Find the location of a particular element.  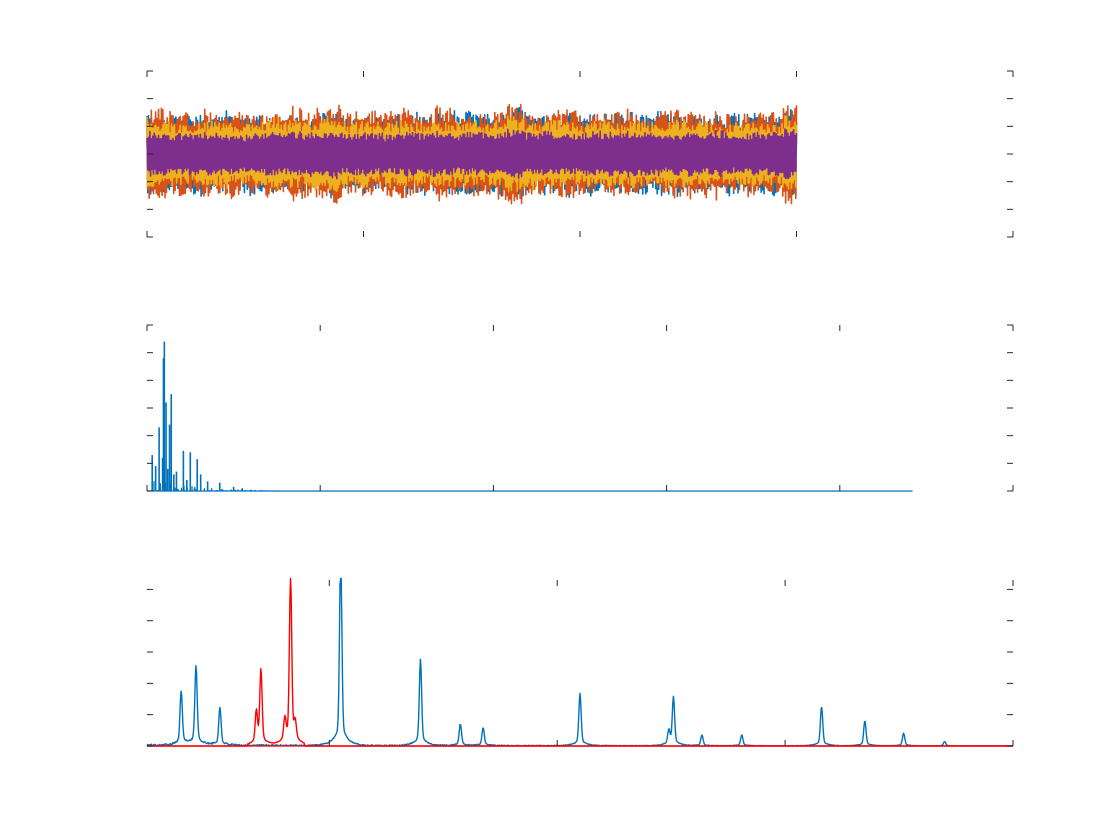

waveform-series-group is located at coordinates (472, 154).